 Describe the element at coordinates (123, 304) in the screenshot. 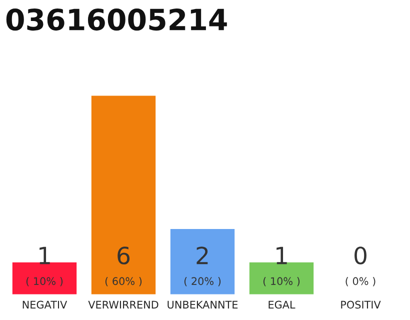

I see `x-tick-label: VERWIRREND` at that location.